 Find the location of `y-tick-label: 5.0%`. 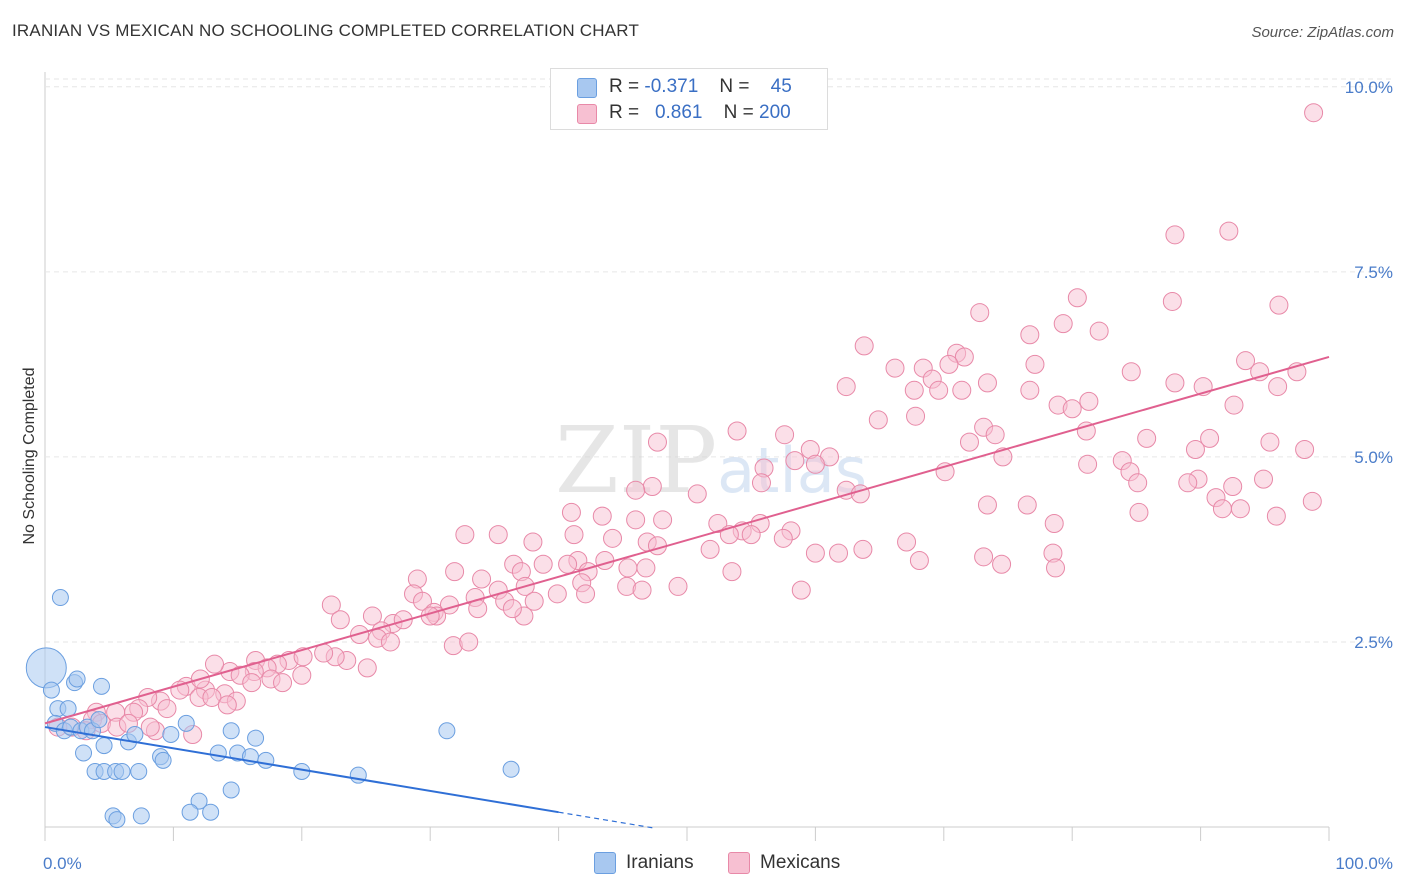

y-tick-label: 5.0% is located at coordinates (1373, 457).